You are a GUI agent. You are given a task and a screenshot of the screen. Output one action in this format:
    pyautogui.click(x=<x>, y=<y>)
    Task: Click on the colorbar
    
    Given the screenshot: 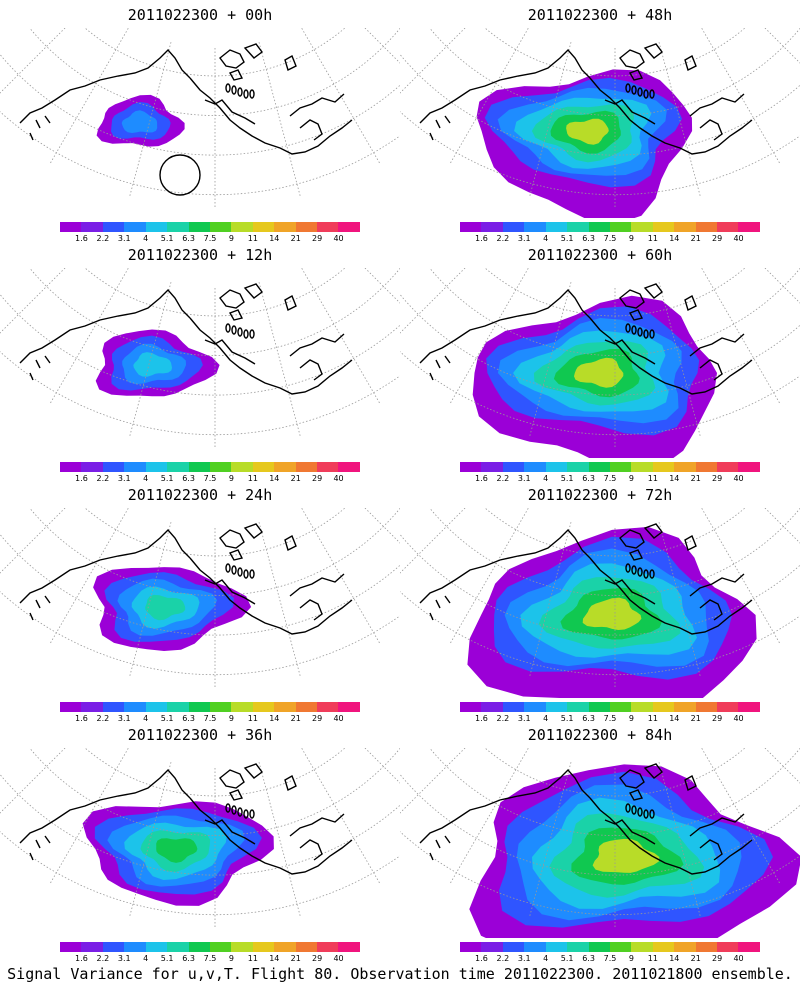 What is the action you would take?
    pyautogui.click(x=210, y=707)
    